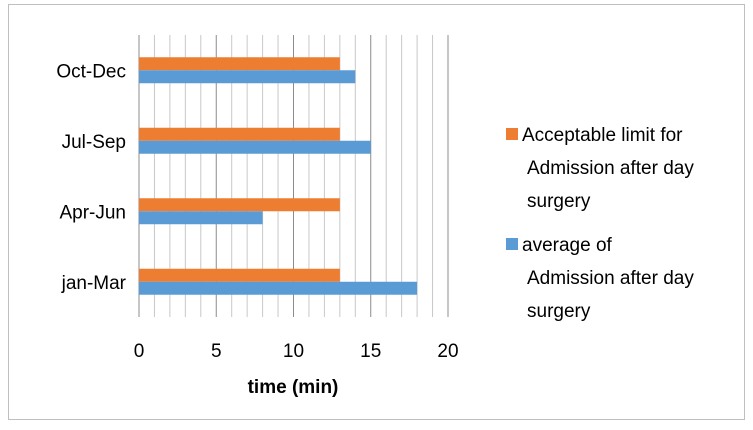 The width and height of the screenshot is (753, 430). What do you see at coordinates (247, 77) in the screenshot?
I see `bar-average-oct-dec` at bounding box center [247, 77].